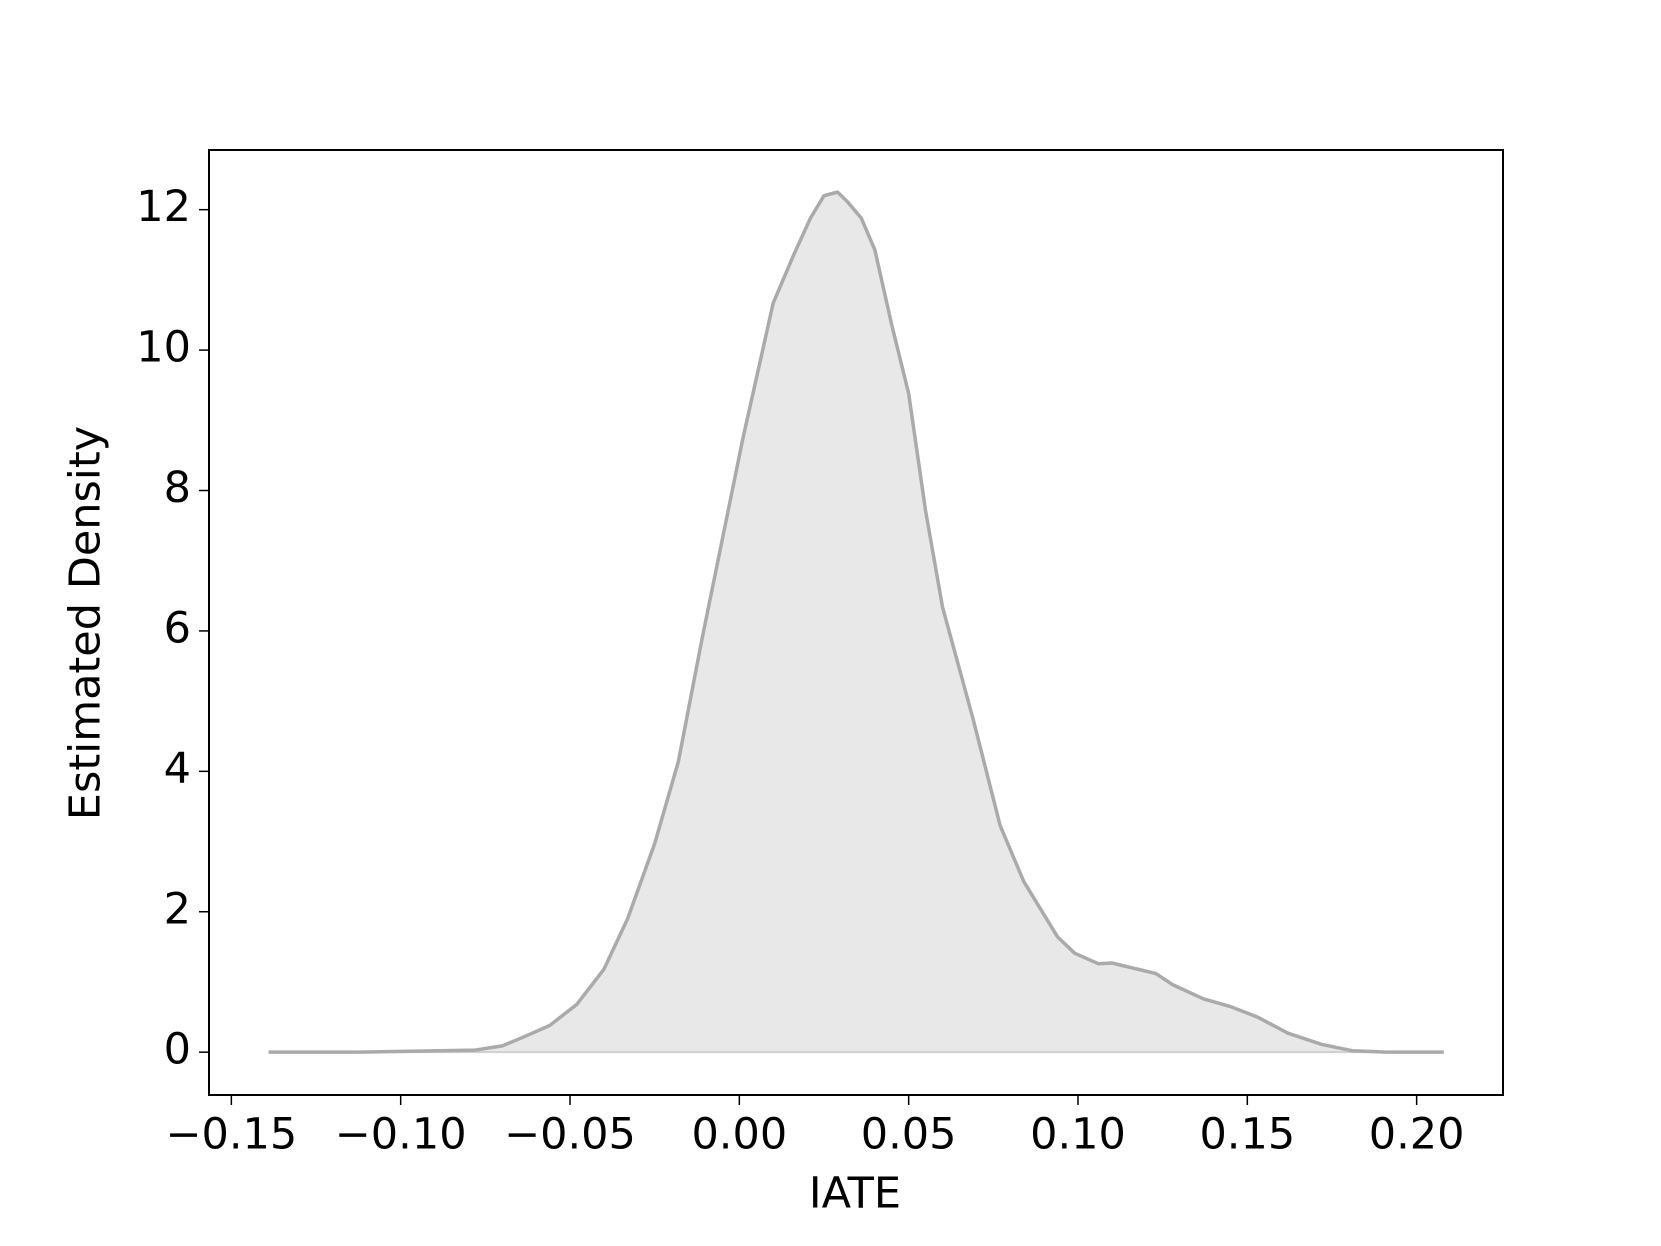 This screenshot has width=1661, height=1246. I want to click on x-tick-label: 0.20, so click(1417, 1135).